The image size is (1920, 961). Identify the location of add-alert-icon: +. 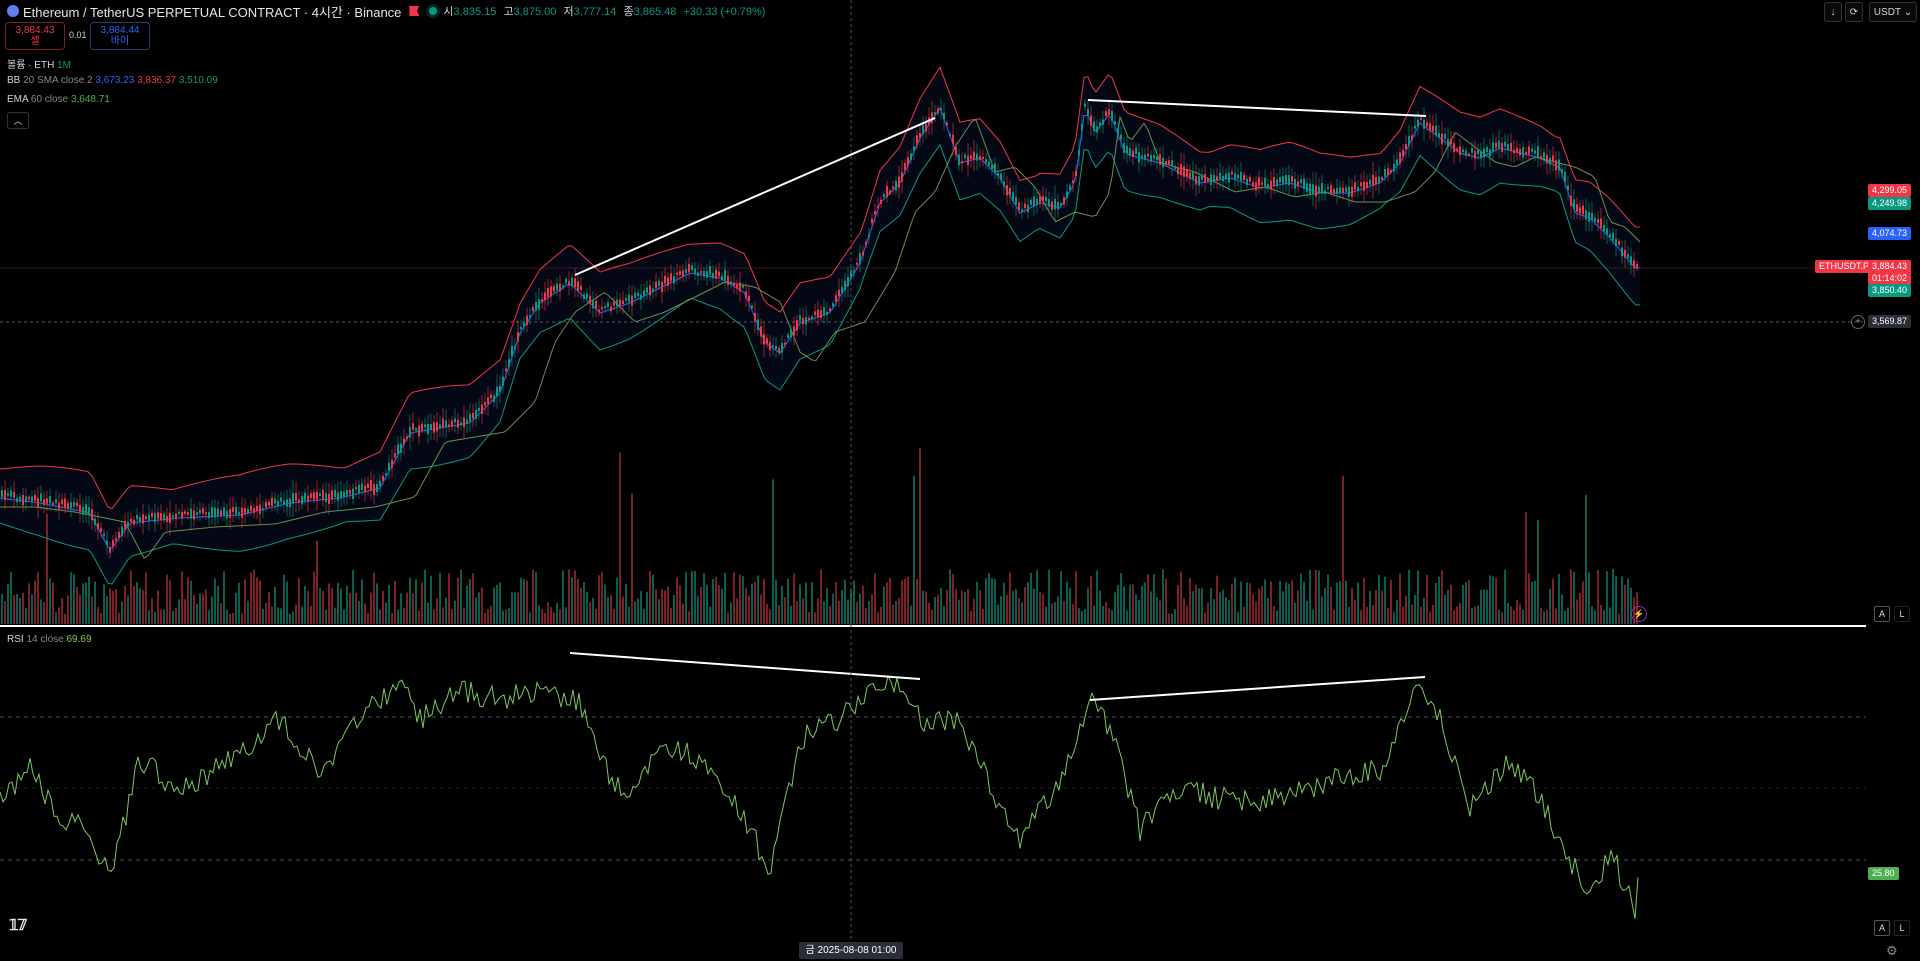
(1858, 322).